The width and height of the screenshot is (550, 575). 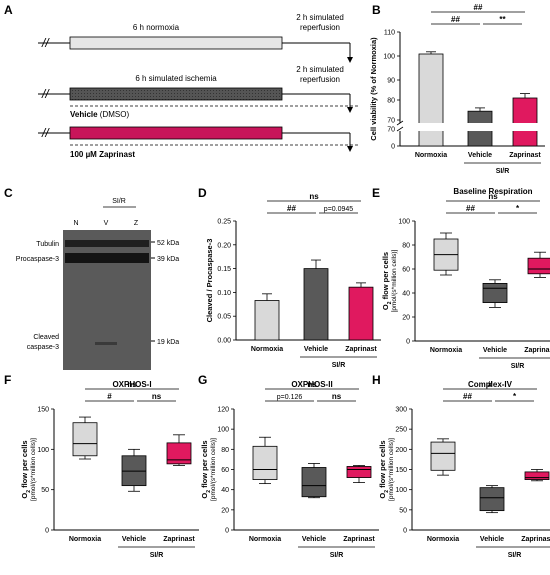 What do you see at coordinates (168, 259) in the screenshot?
I see `marker-label-39: 39 kDa` at bounding box center [168, 259].